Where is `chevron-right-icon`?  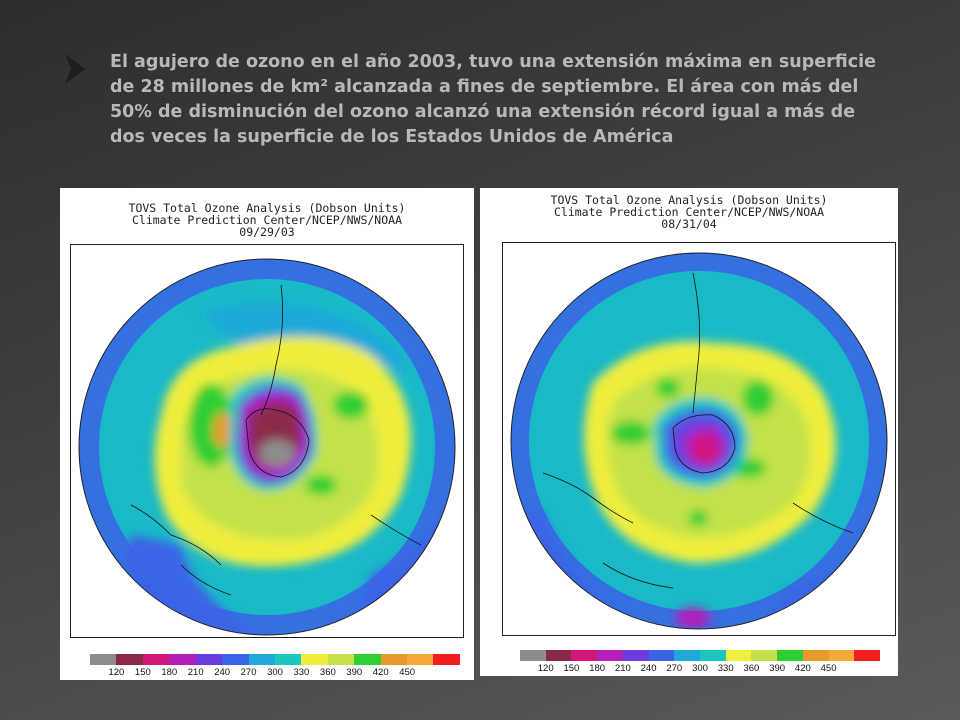 chevron-right-icon is located at coordinates (75, 69).